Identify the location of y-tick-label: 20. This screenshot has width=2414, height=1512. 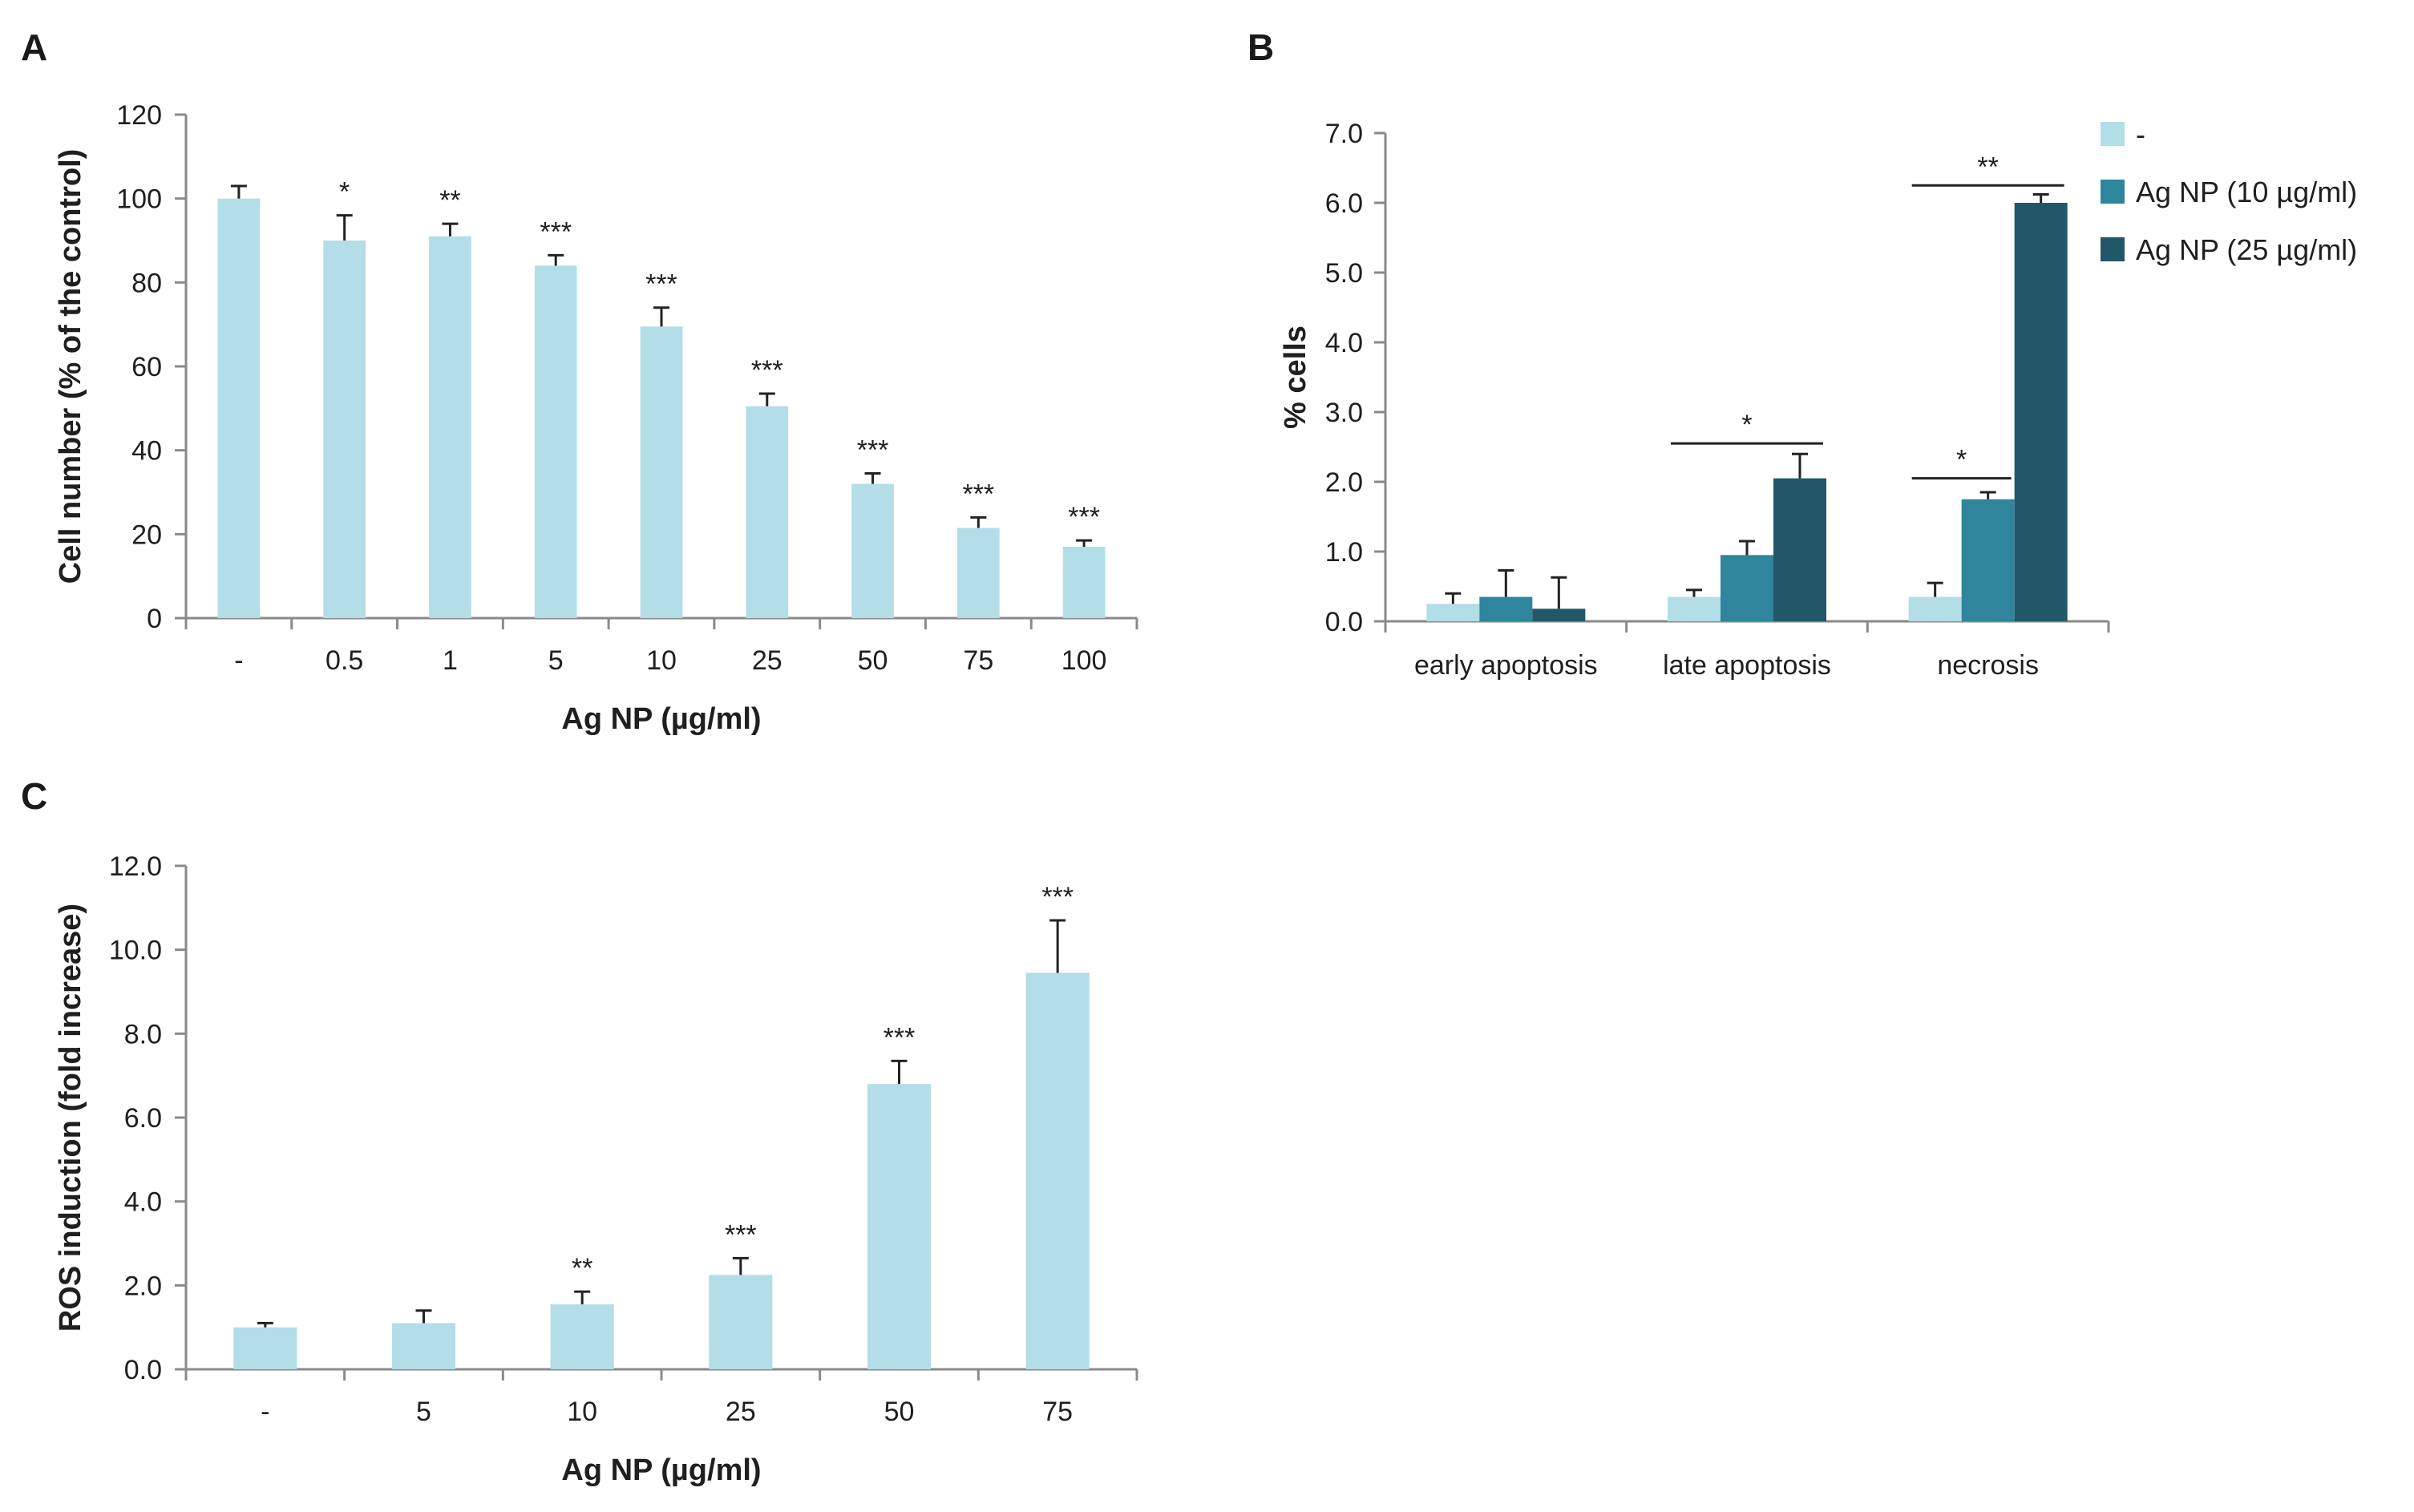
(146, 534).